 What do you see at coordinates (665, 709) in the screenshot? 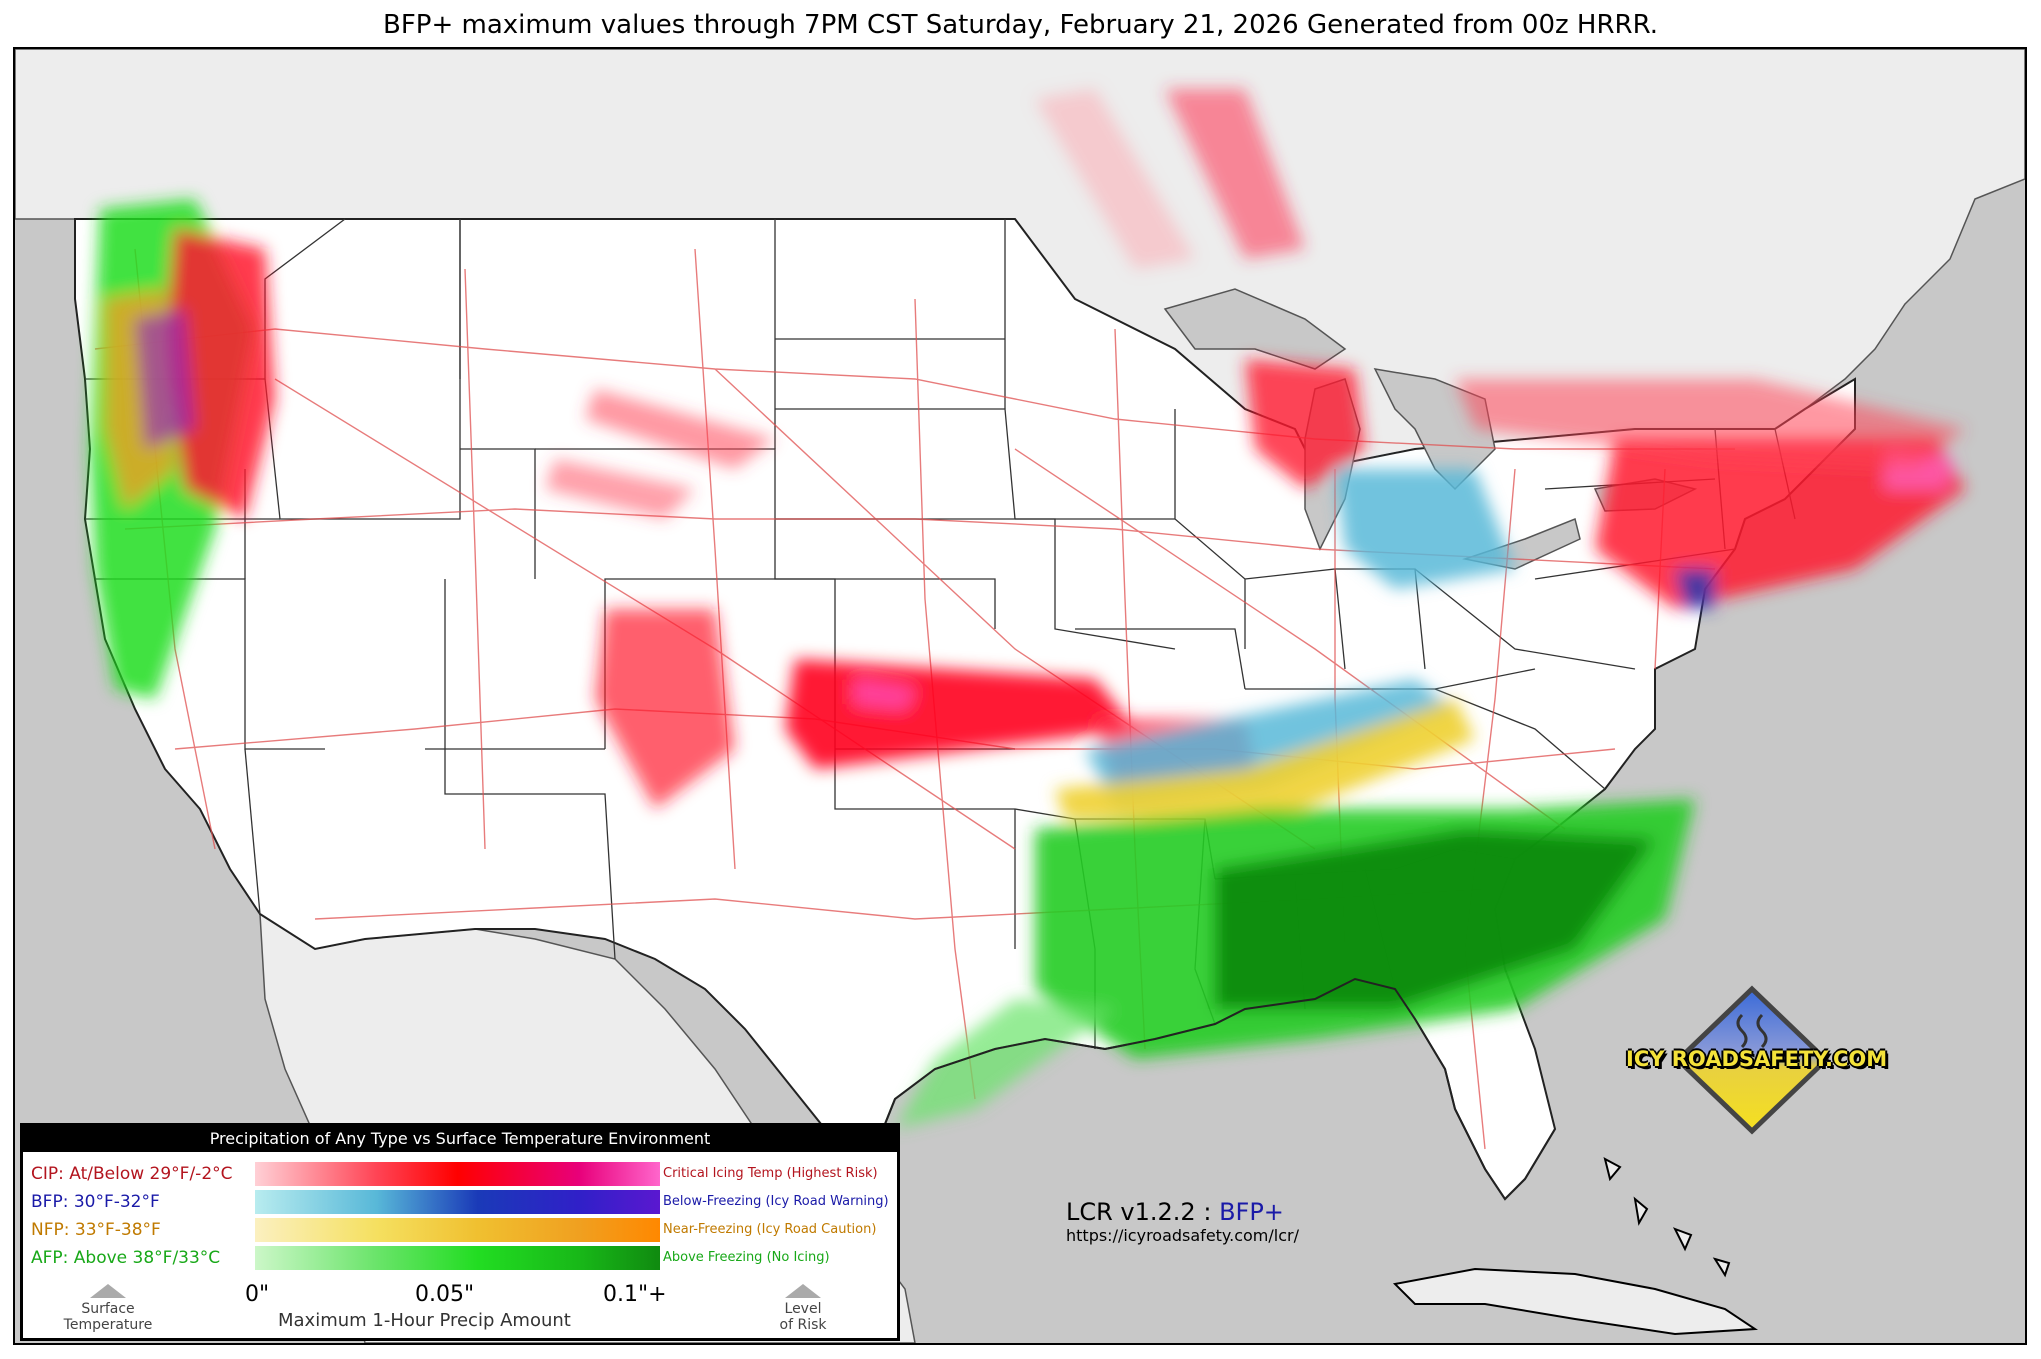
I see `precip-rockies` at bounding box center [665, 709].